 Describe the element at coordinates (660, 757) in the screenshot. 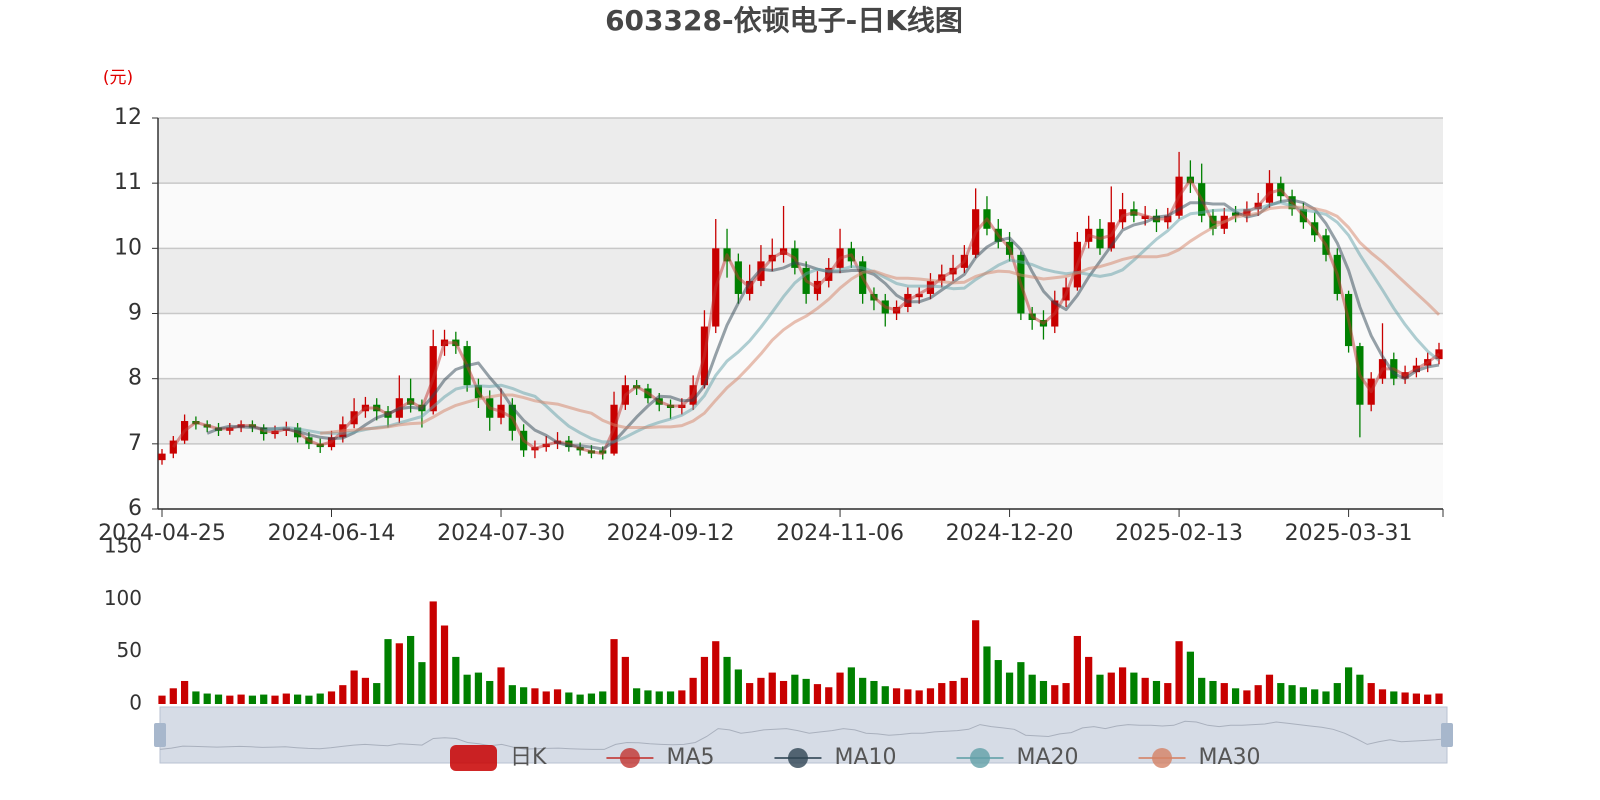

I see `legend-item: MA5` at that location.